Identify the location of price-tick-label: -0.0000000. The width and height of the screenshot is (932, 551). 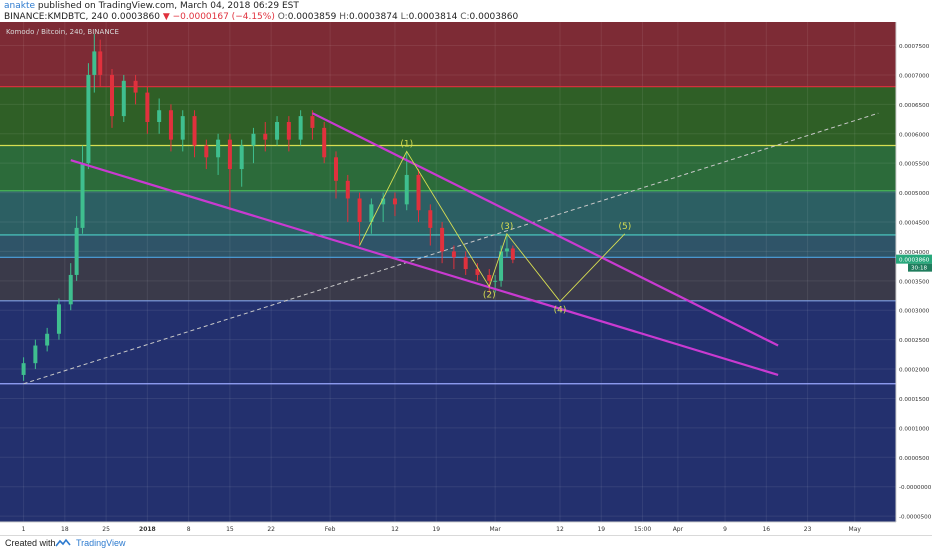
(915, 488).